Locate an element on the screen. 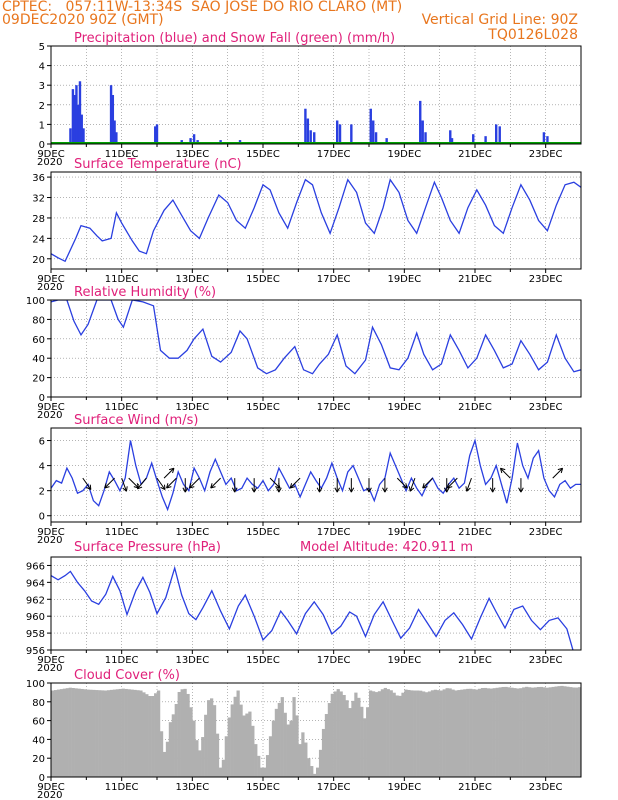 This screenshot has height=800, width=618. year-label: 2020 is located at coordinates (49, 668).